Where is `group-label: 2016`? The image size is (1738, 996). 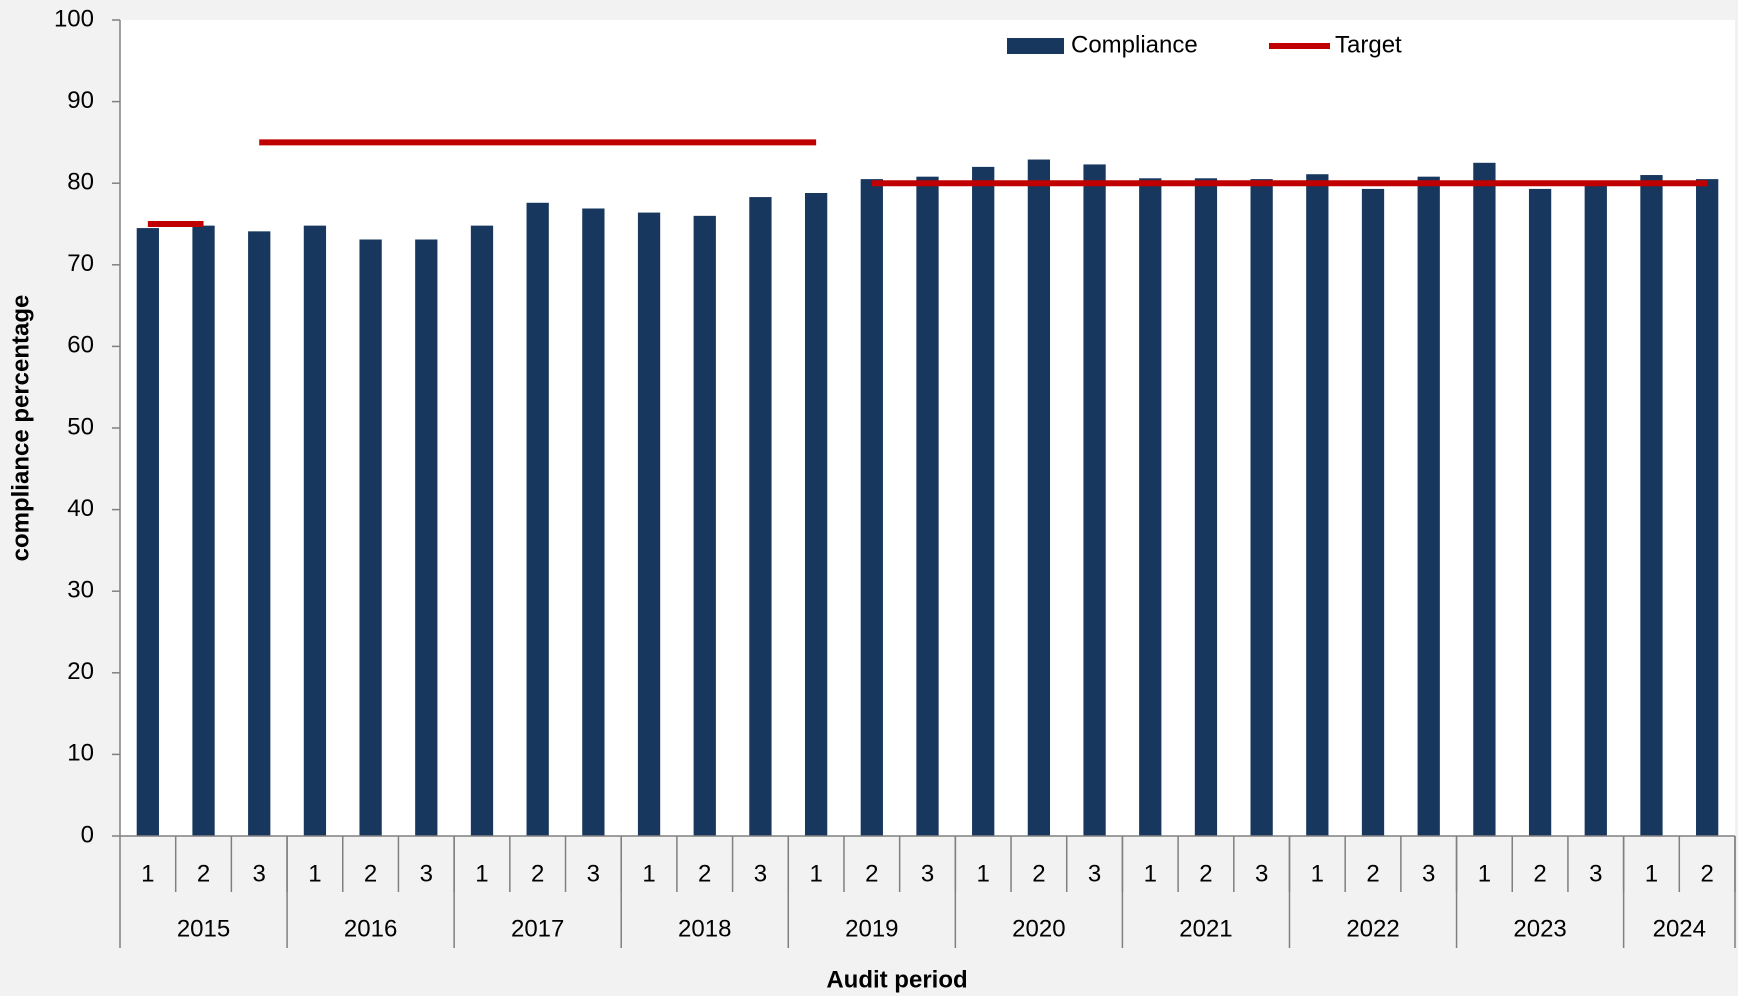
group-label: 2016 is located at coordinates (370, 928).